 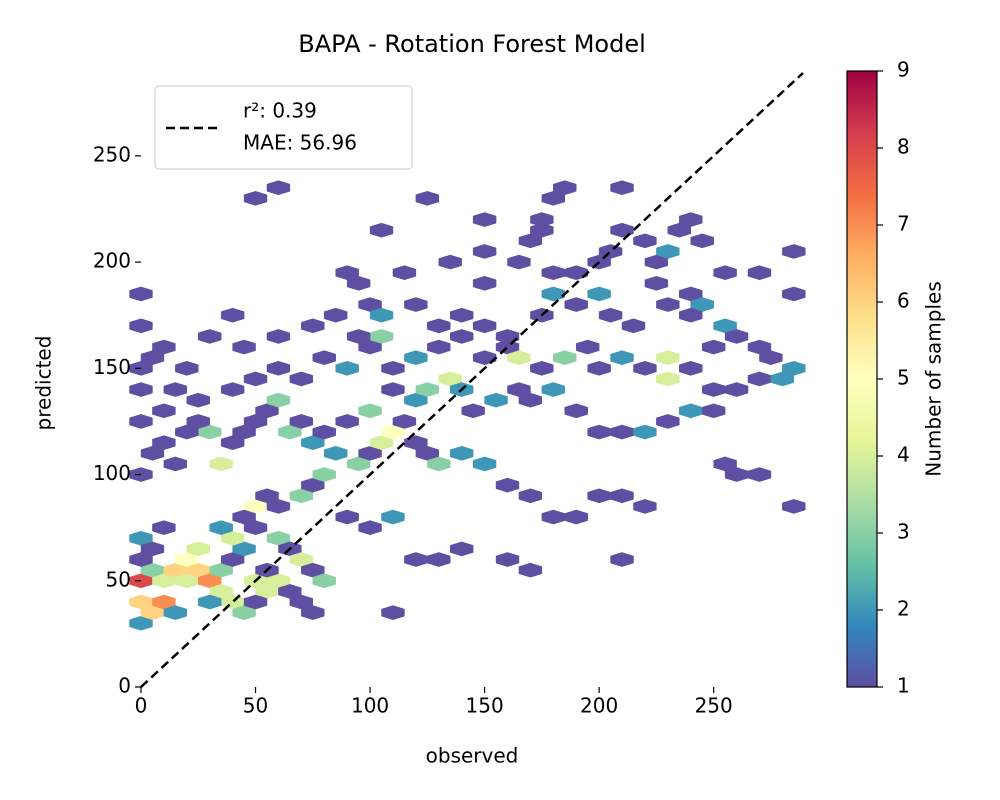 What do you see at coordinates (903, 378) in the screenshot?
I see `colorbar-tick-label: 5` at bounding box center [903, 378].